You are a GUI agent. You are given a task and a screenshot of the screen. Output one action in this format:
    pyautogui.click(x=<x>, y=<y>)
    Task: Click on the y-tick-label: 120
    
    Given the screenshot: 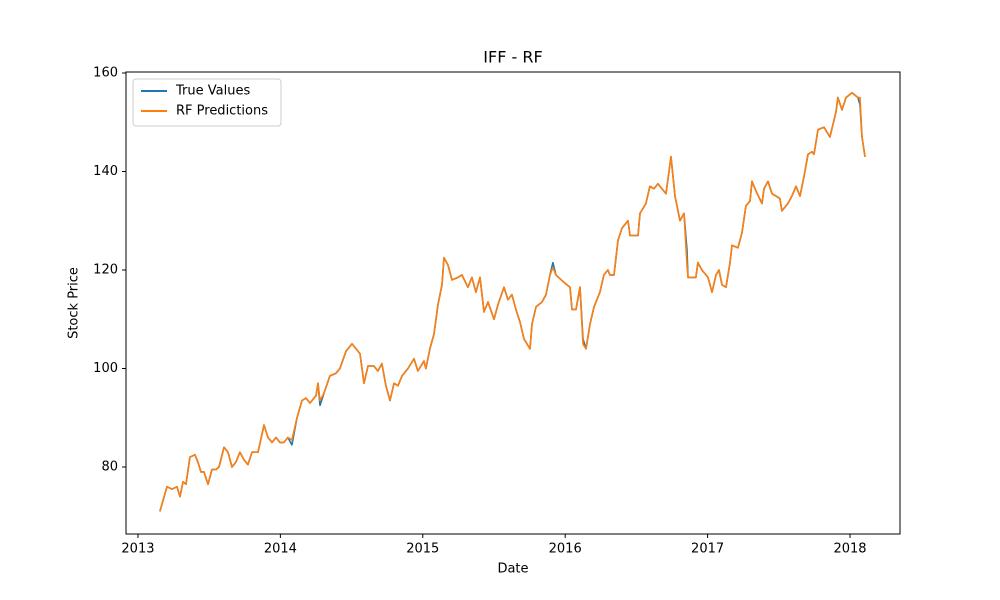 What is the action you would take?
    pyautogui.click(x=105, y=270)
    